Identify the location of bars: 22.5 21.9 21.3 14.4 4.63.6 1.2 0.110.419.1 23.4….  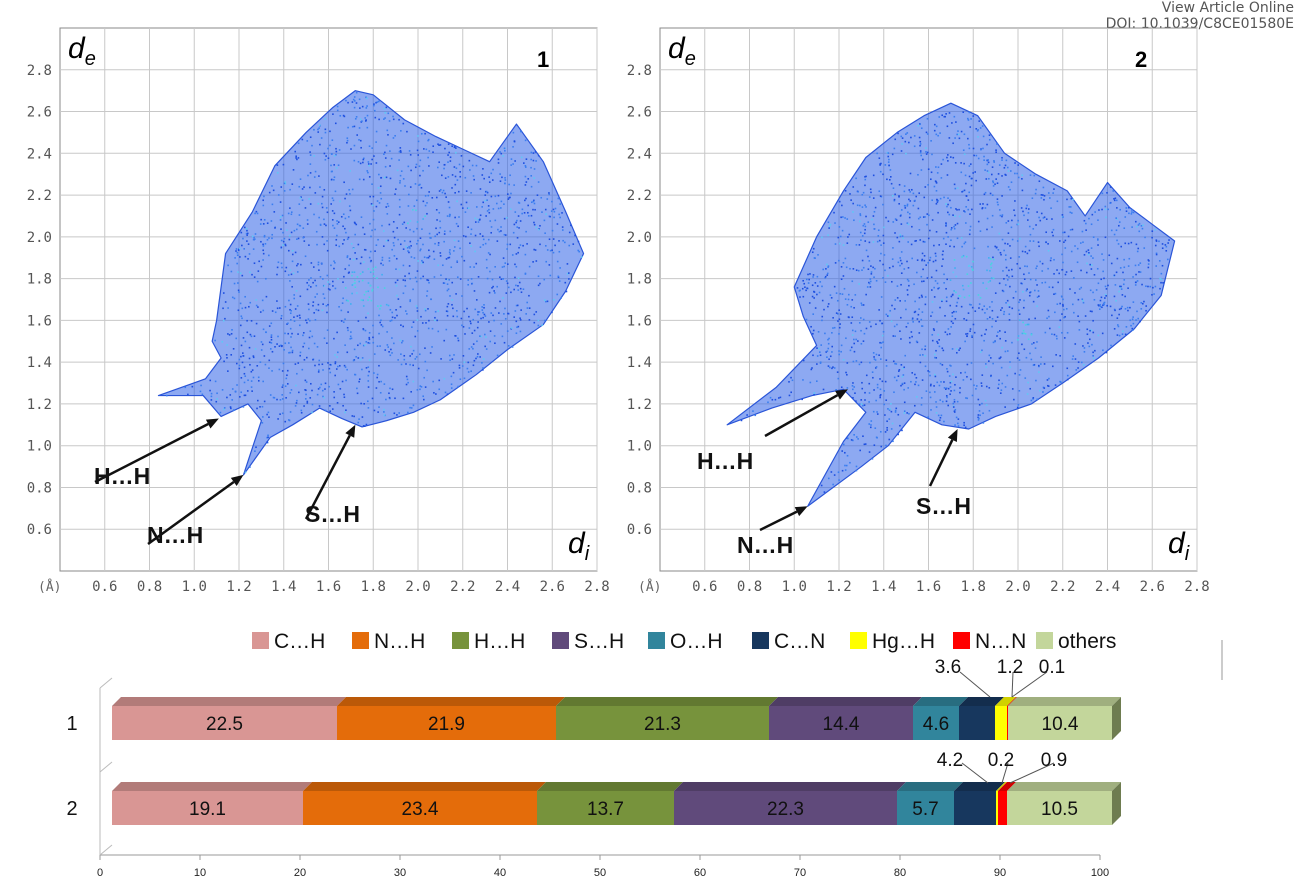
(616, 741).